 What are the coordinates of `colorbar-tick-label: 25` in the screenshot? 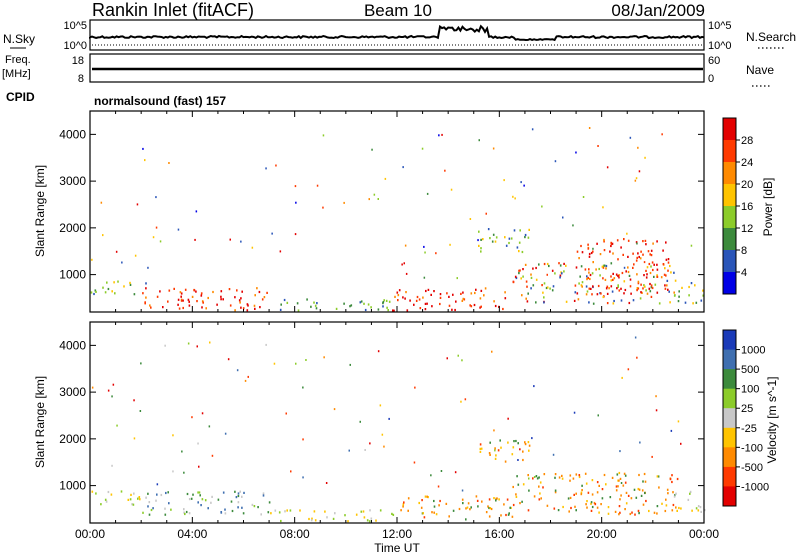 It's located at (747, 409).